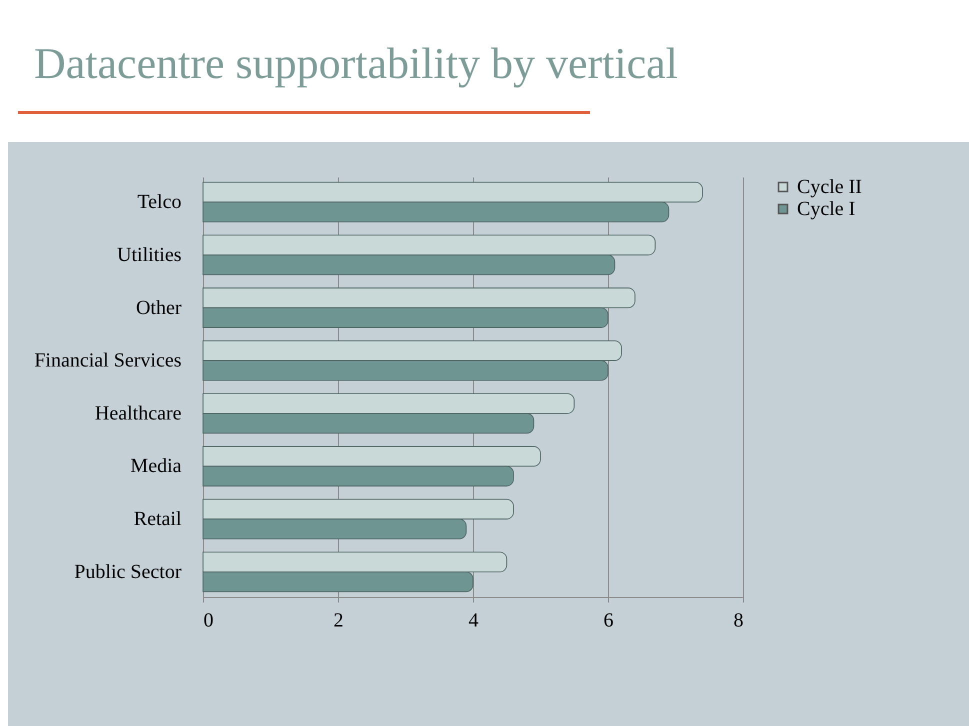  I want to click on legend-label: Cycle I, so click(826, 209).